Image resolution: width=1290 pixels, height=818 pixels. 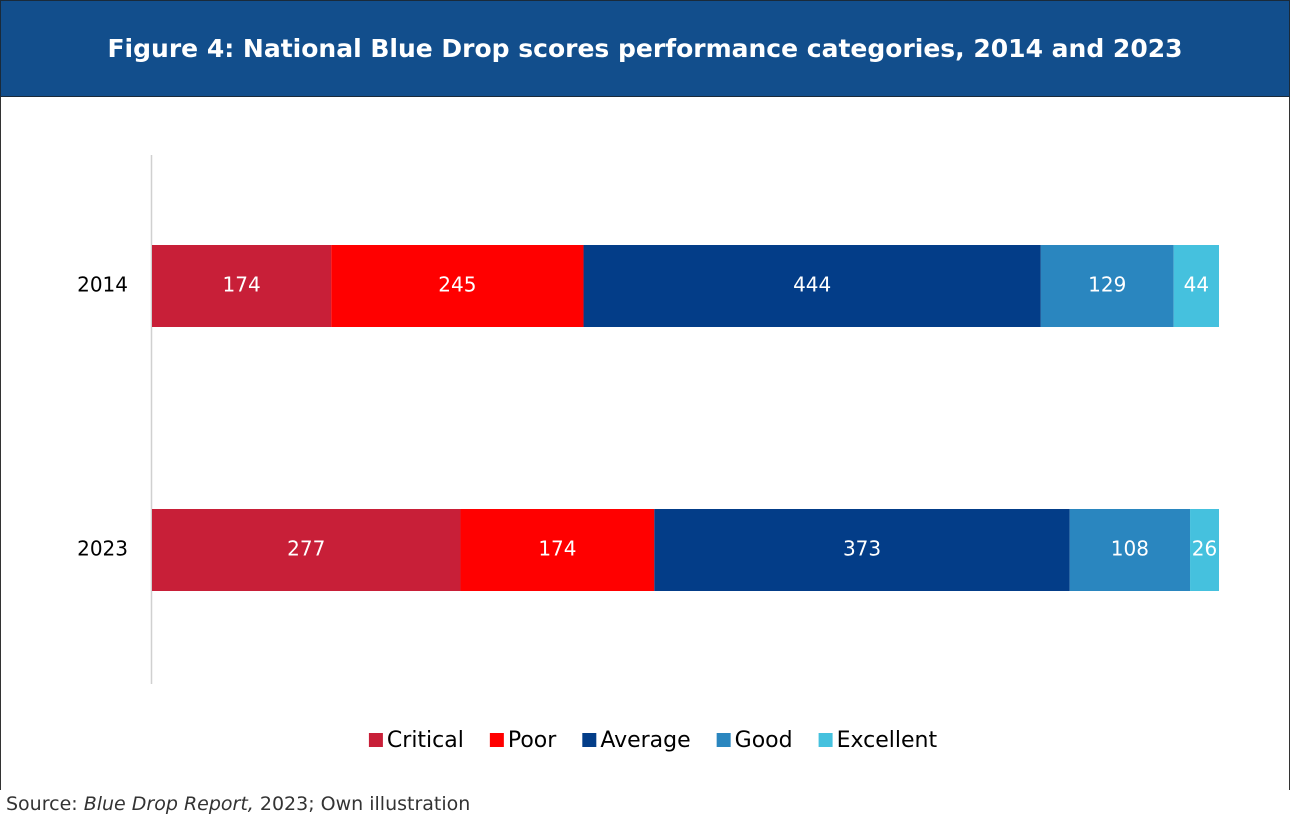 I want to click on data-label: 277, so click(x=306, y=549).